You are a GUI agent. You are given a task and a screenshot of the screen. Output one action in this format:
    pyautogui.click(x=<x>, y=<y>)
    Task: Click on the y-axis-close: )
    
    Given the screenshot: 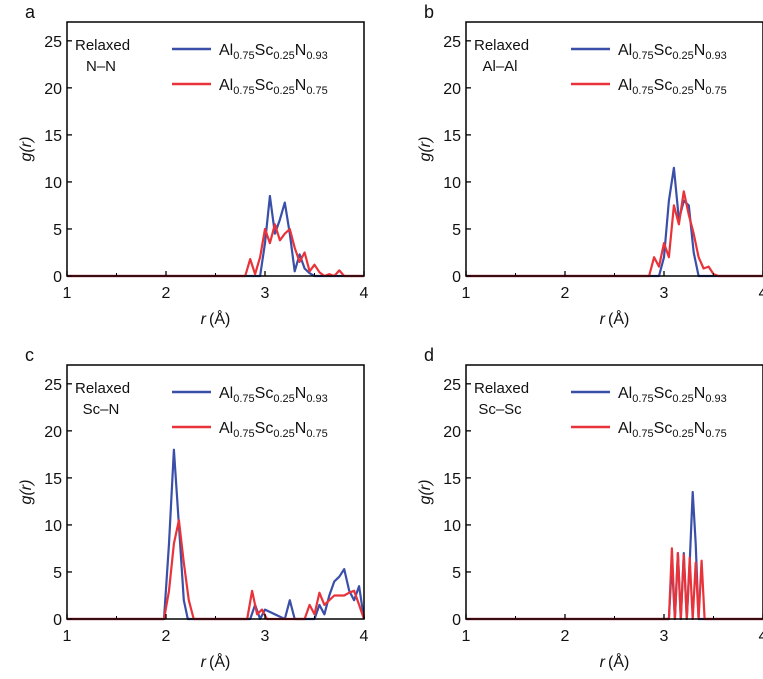 What is the action you would take?
    pyautogui.click(x=26, y=483)
    